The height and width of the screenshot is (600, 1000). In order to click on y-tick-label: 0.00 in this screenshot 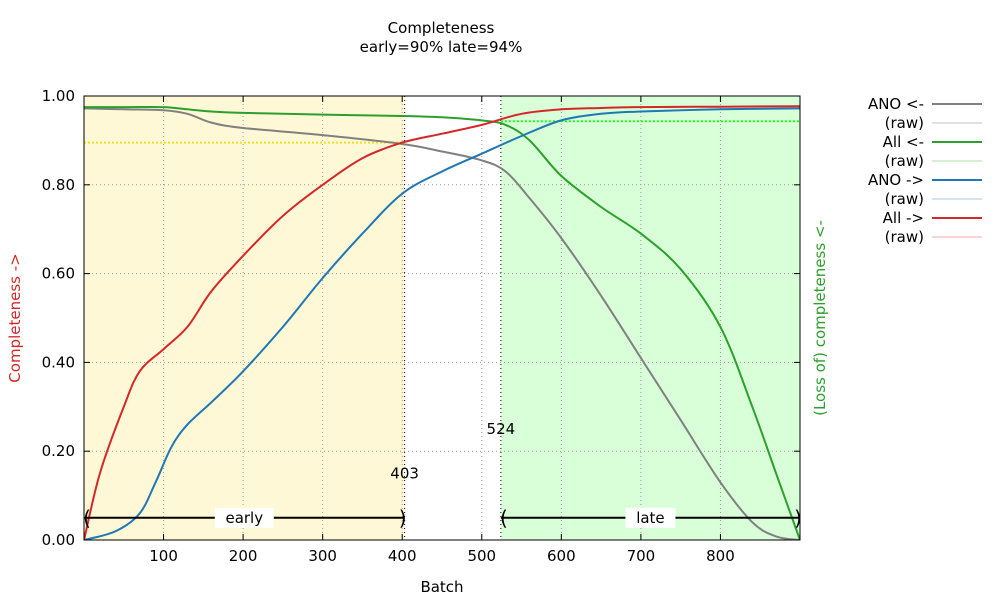, I will do `click(58, 540)`.